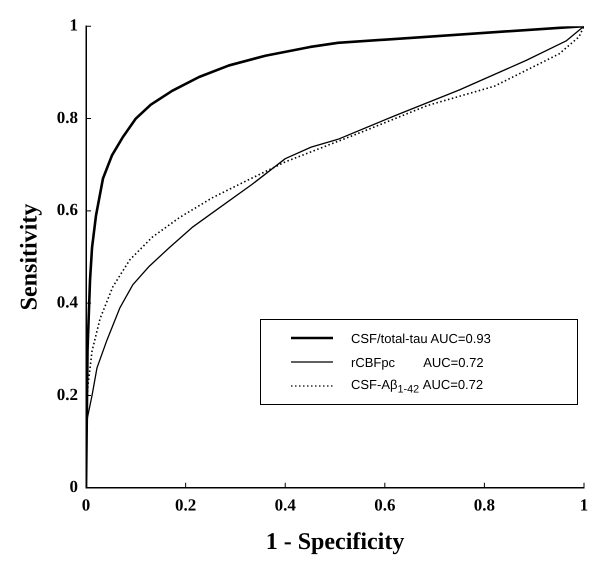  Describe the element at coordinates (285, 504) in the screenshot. I see `x-tick-label: 0.4` at that location.